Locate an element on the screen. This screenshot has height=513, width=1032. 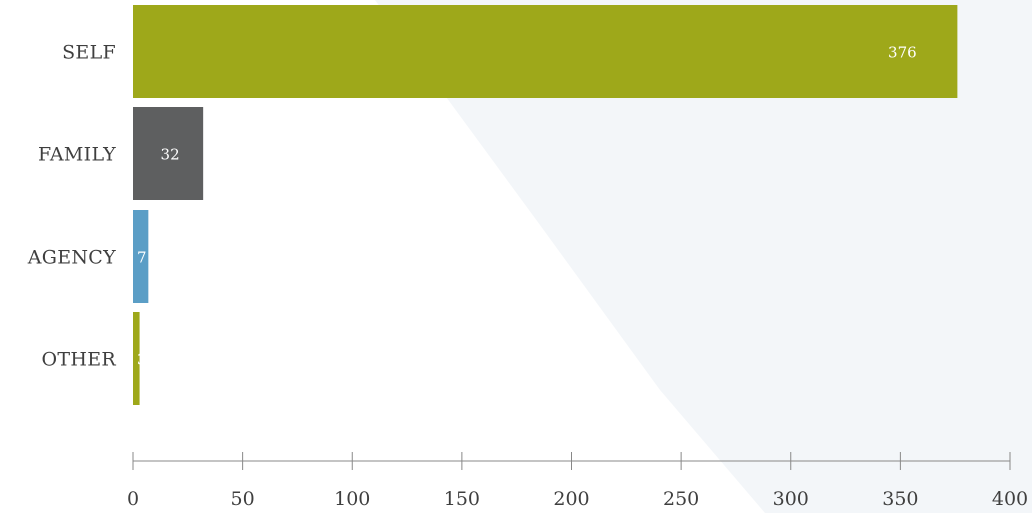
data-label-agency: 7 is located at coordinates (142, 258).